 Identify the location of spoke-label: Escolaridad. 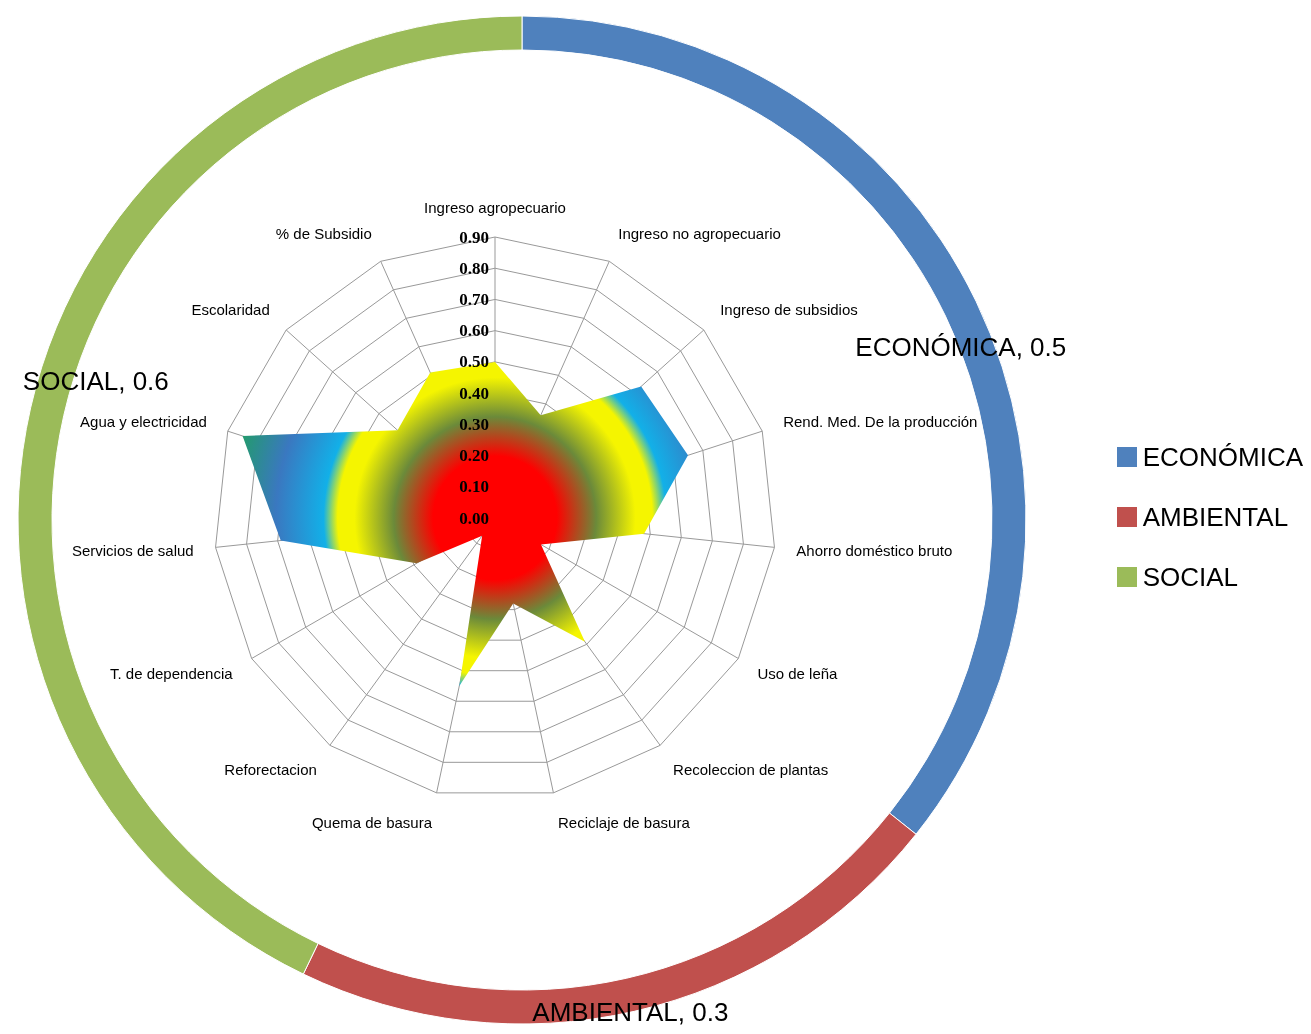
(230, 310).